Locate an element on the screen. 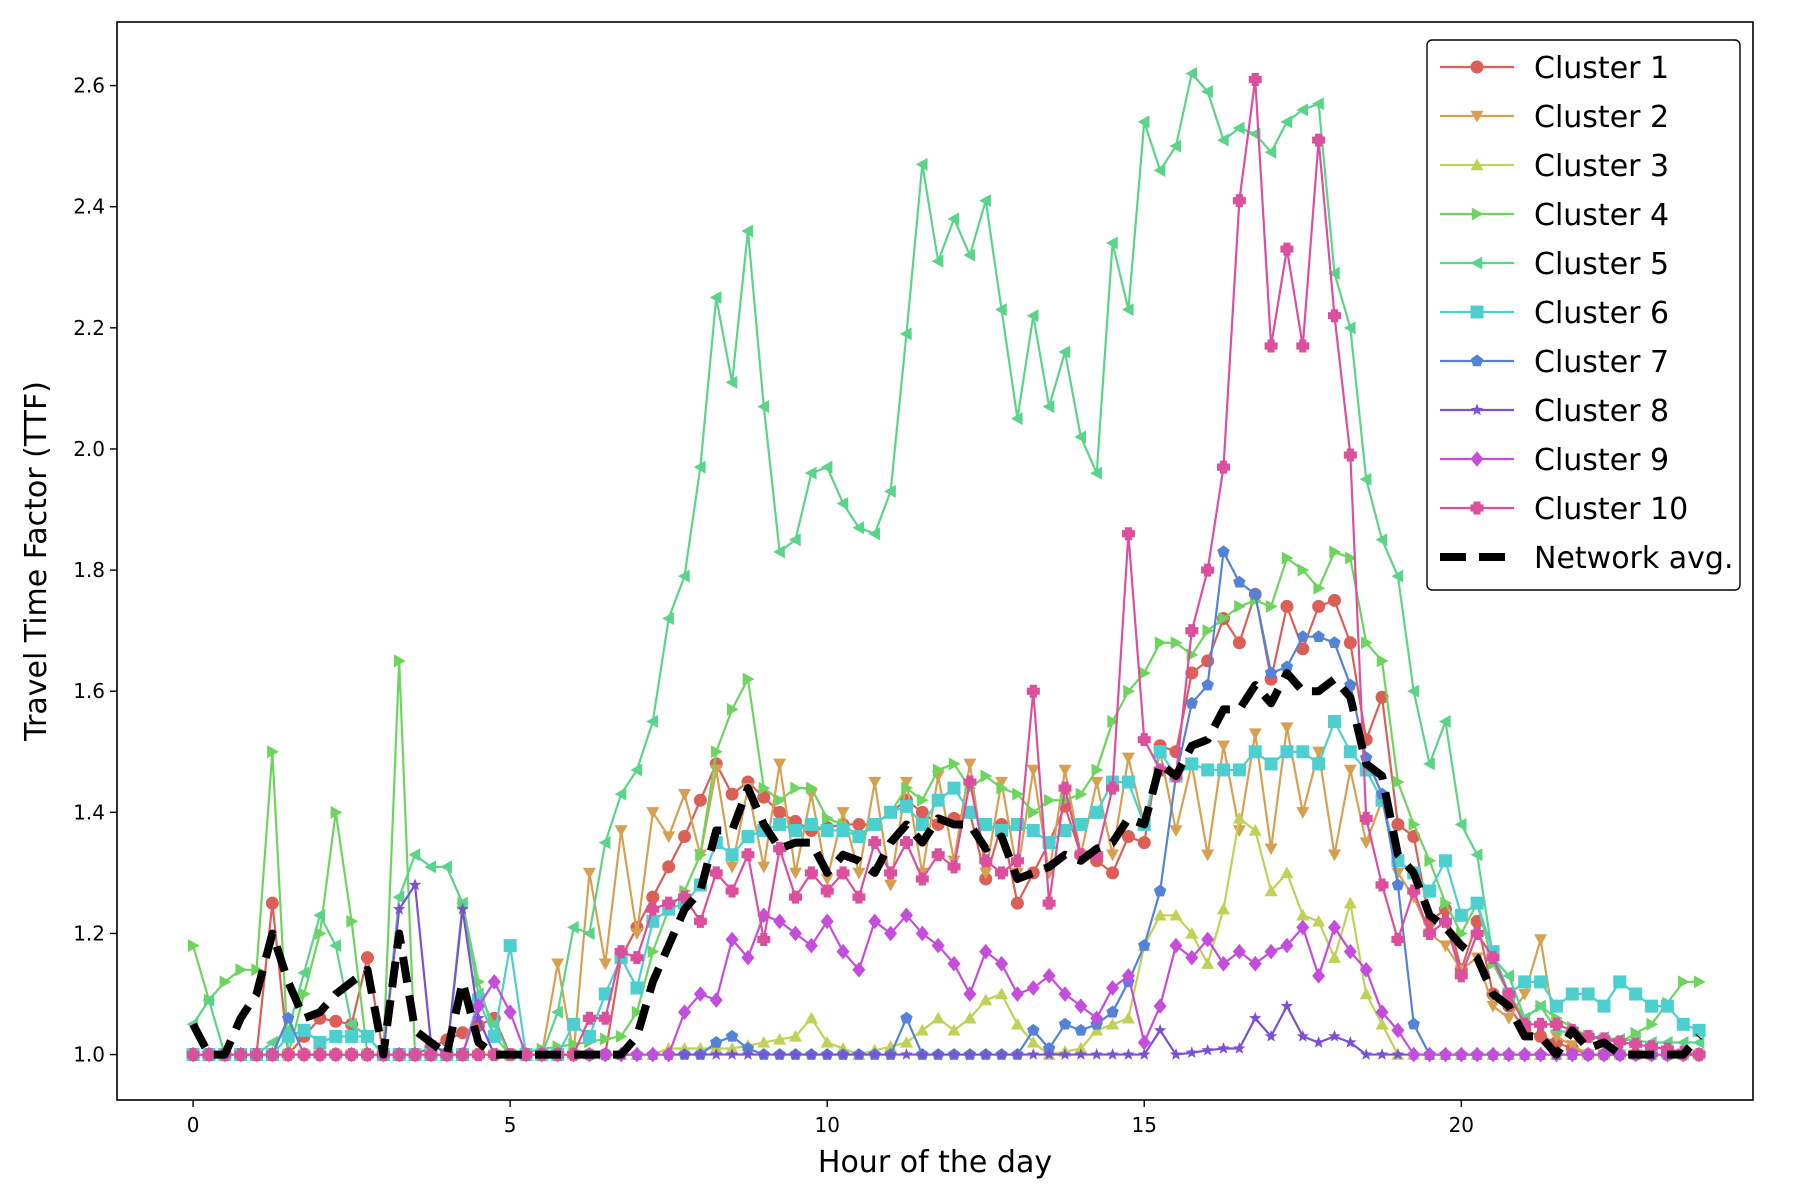 This screenshot has width=1799, height=1200. legend-item: Cluster 9 is located at coordinates (1554, 460).